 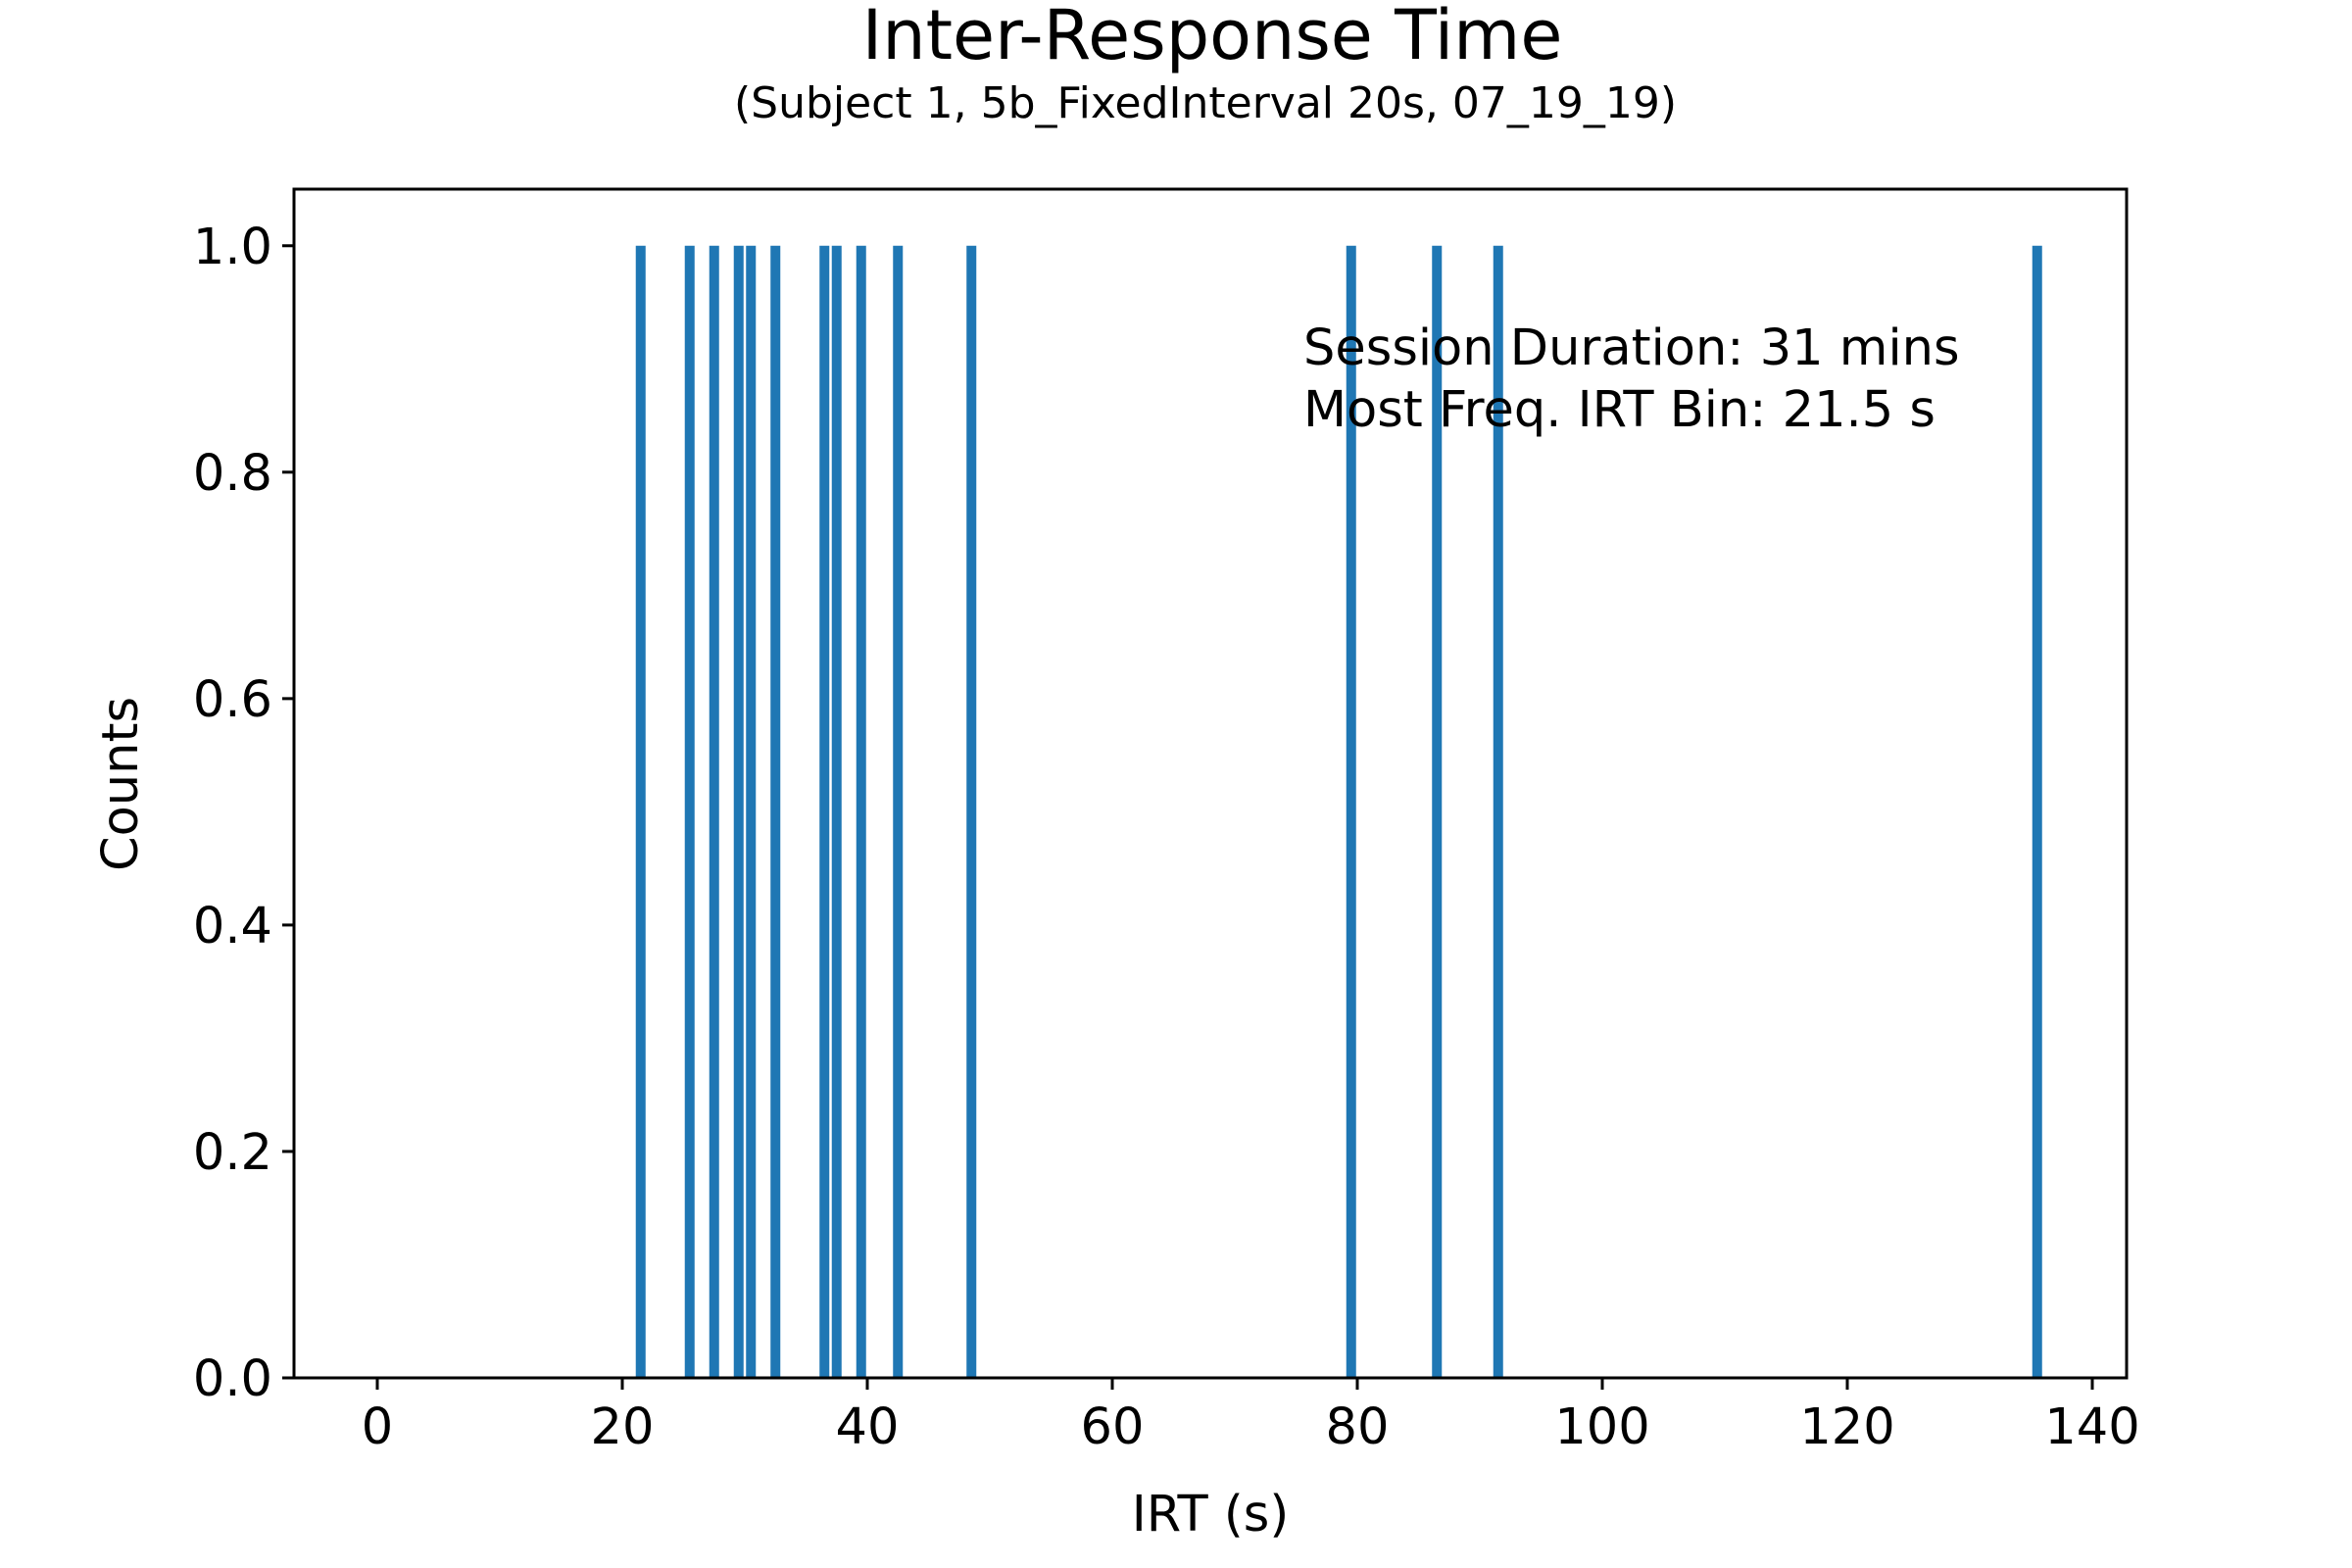 I want to click on x-tick-label: 20, so click(x=623, y=1427).